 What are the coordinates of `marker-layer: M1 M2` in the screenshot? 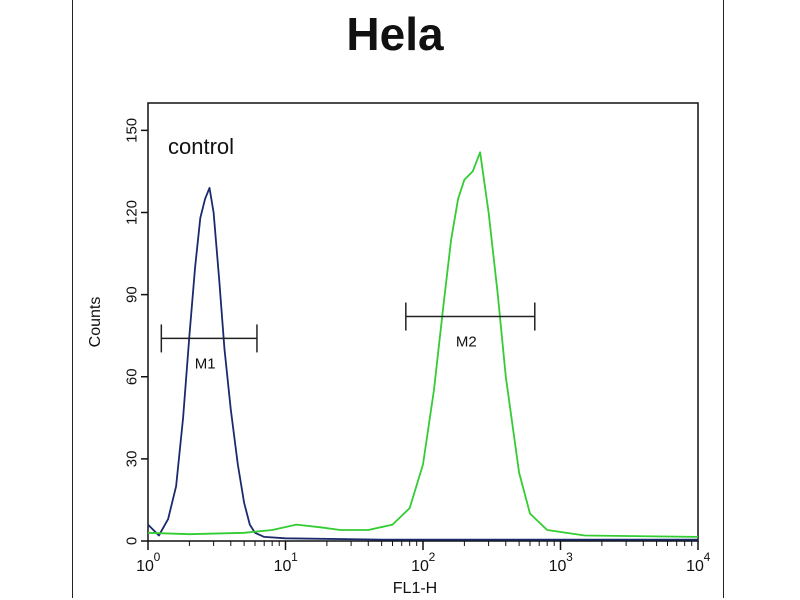 It's located at (348, 337).